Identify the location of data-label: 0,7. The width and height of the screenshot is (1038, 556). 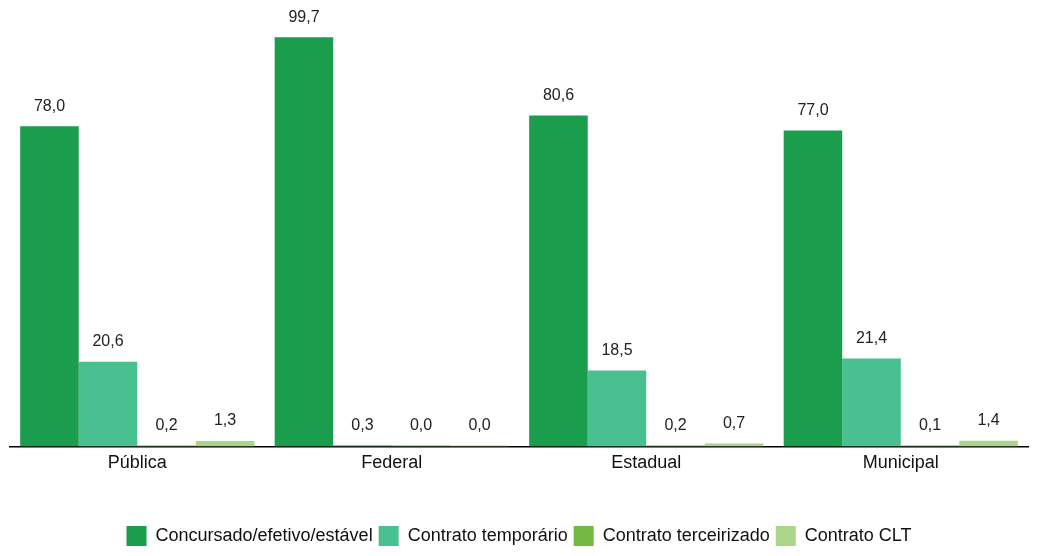
(734, 422).